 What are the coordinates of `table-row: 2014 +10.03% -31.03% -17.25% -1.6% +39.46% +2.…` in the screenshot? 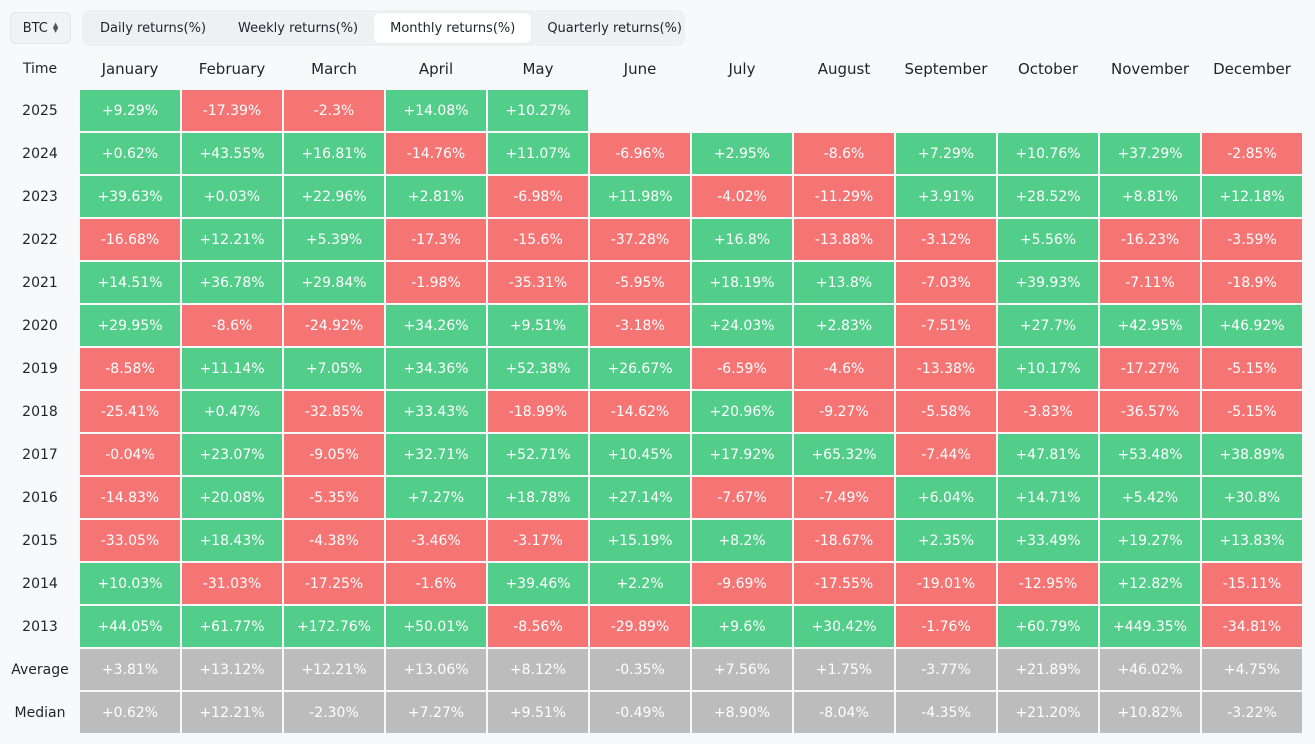 It's located at (652, 583).